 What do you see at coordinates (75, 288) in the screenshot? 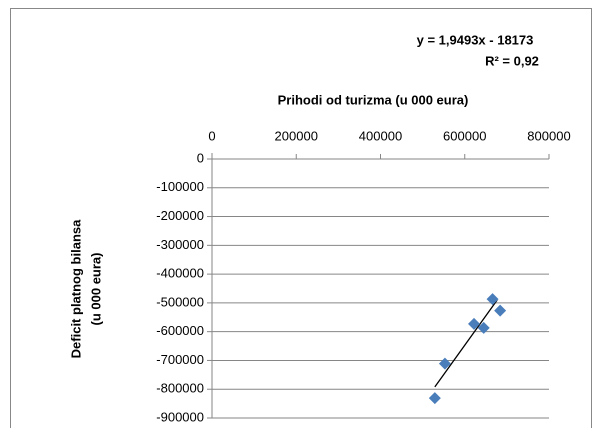
I see `y-axis-title-line: Deficit platnog bilansa` at bounding box center [75, 288].